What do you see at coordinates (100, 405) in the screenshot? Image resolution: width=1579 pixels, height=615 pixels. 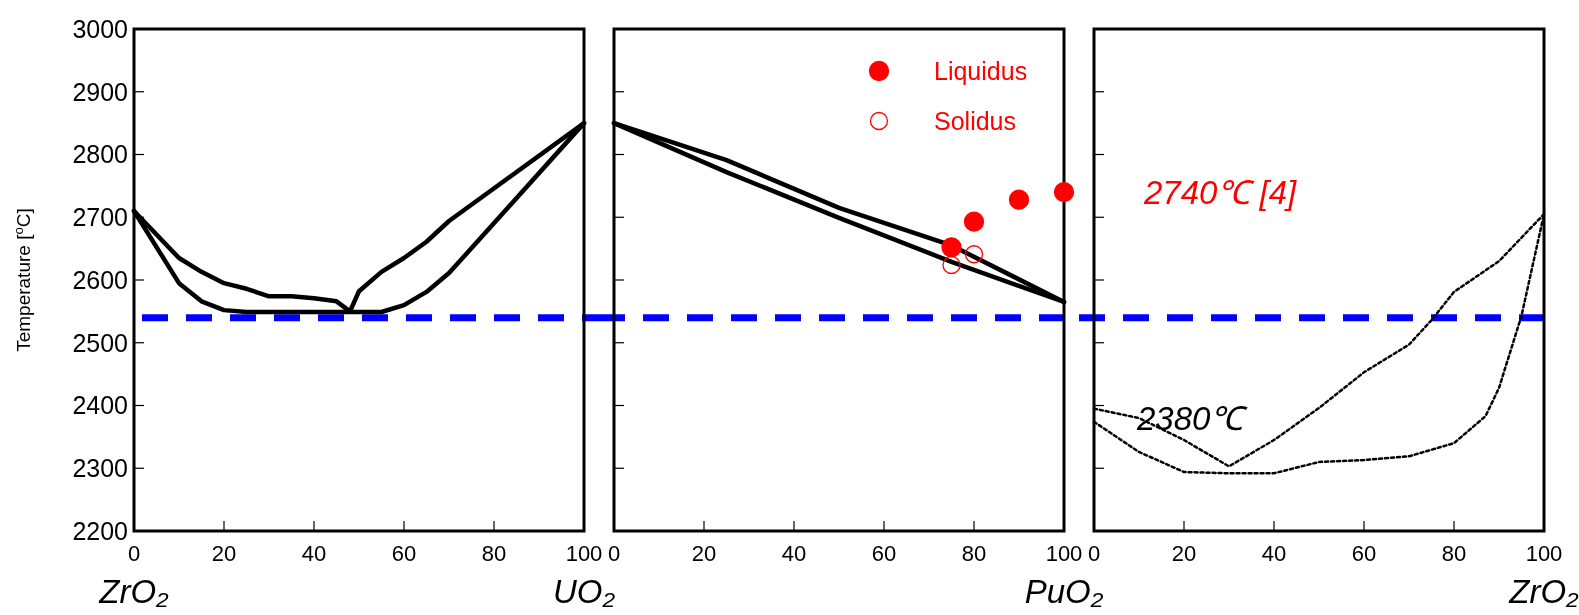 I see `y-tick-label: 2400` at bounding box center [100, 405].